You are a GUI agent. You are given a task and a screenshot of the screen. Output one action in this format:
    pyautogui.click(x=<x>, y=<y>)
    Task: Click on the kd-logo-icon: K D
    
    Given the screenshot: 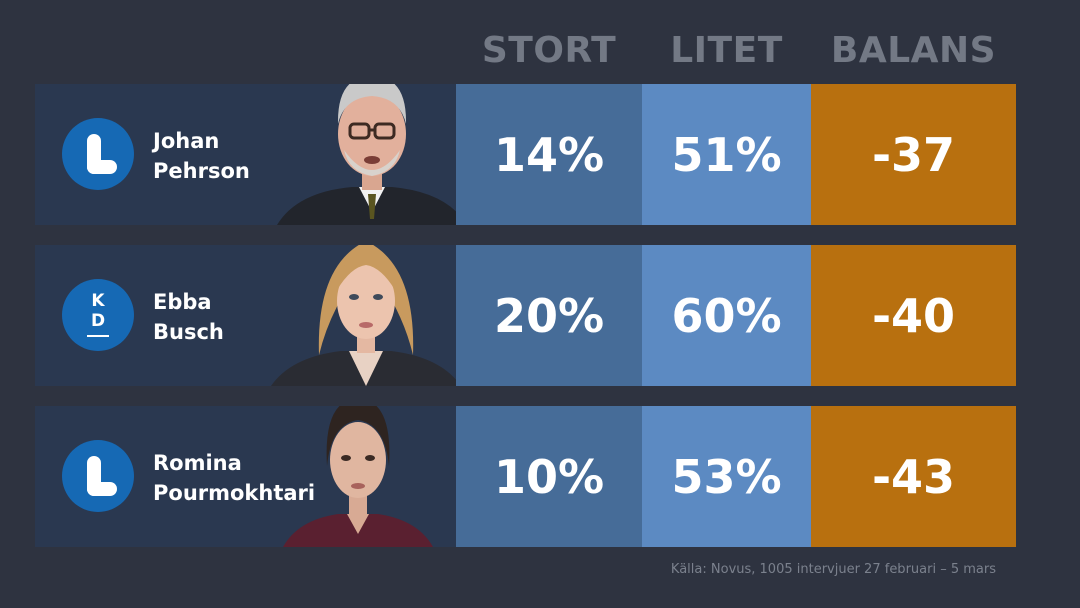 What is the action you would take?
    pyautogui.click(x=98, y=315)
    